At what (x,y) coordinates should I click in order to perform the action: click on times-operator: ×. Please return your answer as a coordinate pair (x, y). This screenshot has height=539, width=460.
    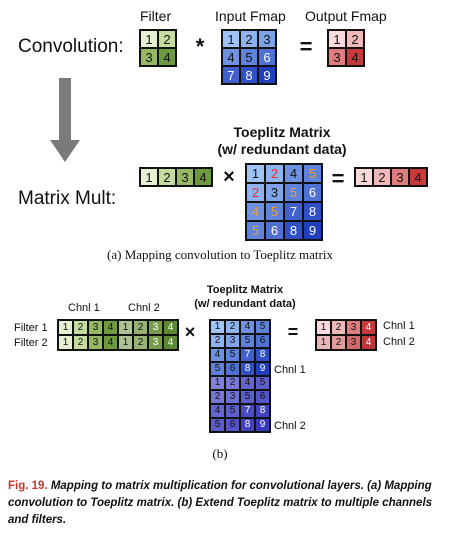
    Looking at the image, I should click on (229, 177).